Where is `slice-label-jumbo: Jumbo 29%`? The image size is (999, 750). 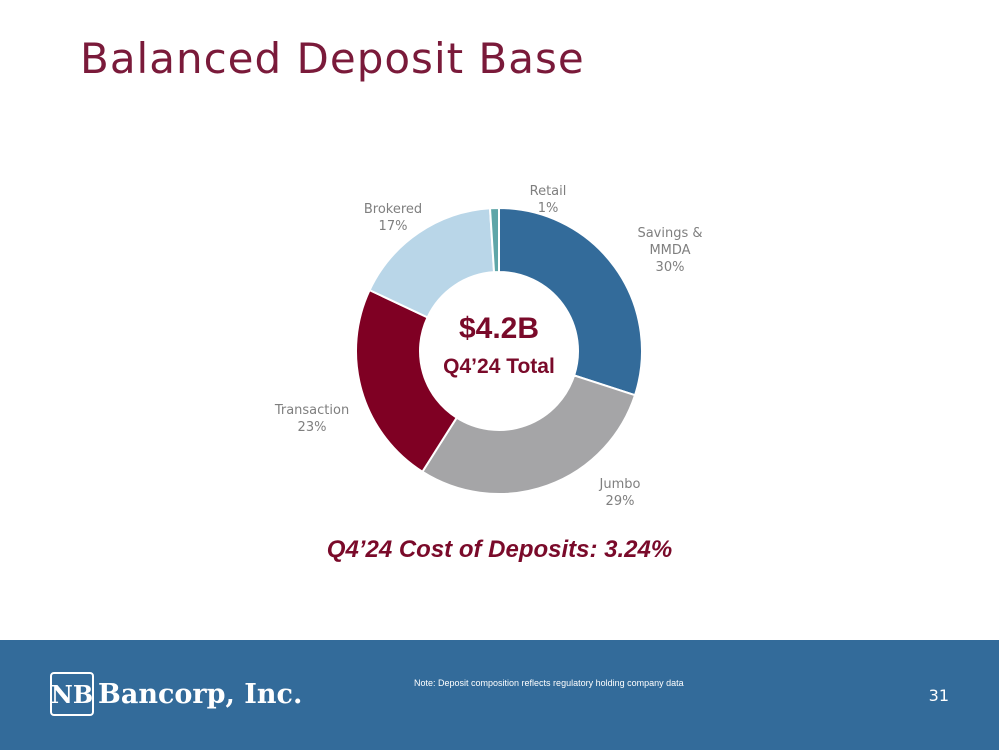
slice-label-jumbo: Jumbo 29% is located at coordinates (620, 493).